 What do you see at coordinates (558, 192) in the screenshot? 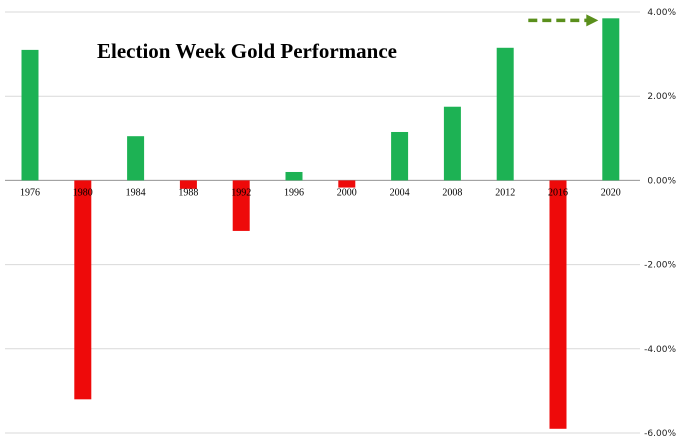
I see `category-label: 2016` at bounding box center [558, 192].